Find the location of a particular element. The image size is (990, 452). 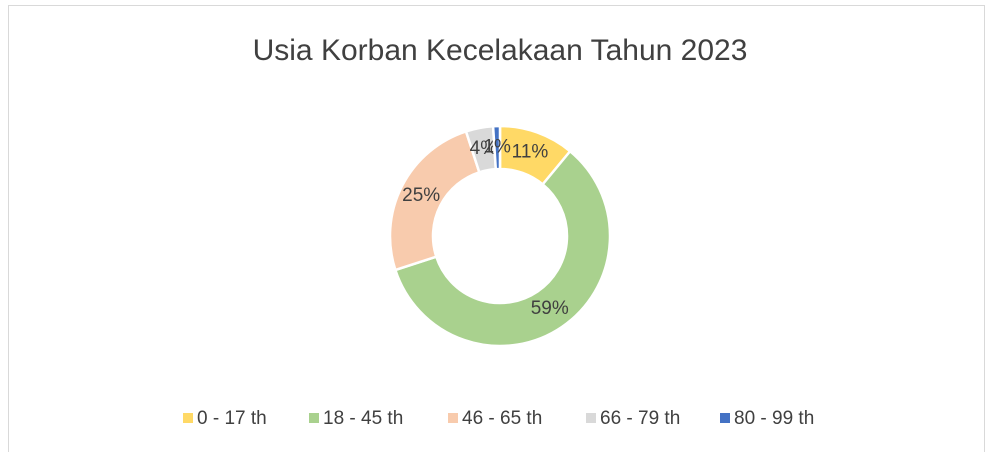

legend-label: 0 - 17 th is located at coordinates (232, 418).